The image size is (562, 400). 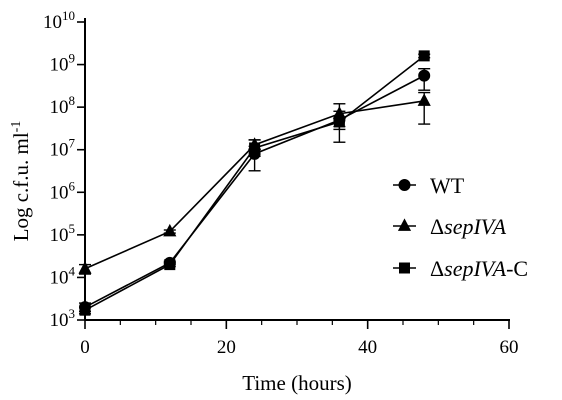 I want to click on legend-label: ΔsepIVA-C, so click(x=479, y=268).